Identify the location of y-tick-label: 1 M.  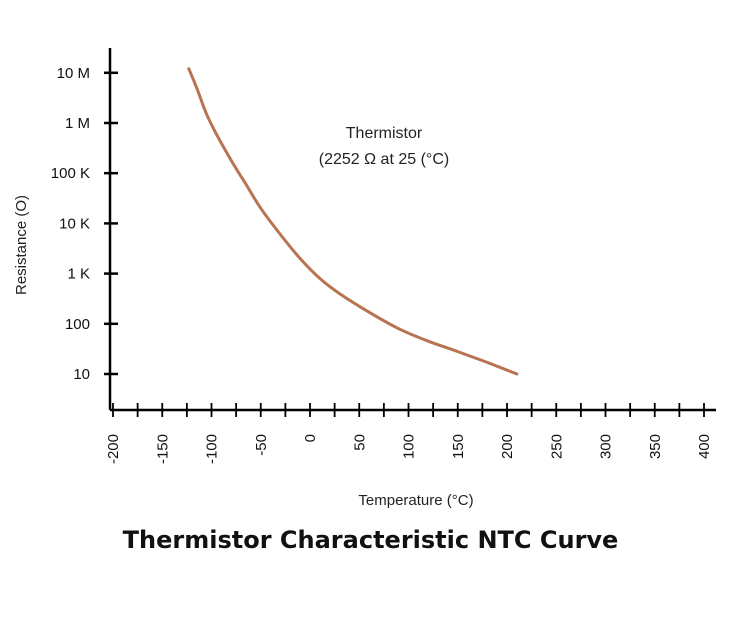
(77, 123).